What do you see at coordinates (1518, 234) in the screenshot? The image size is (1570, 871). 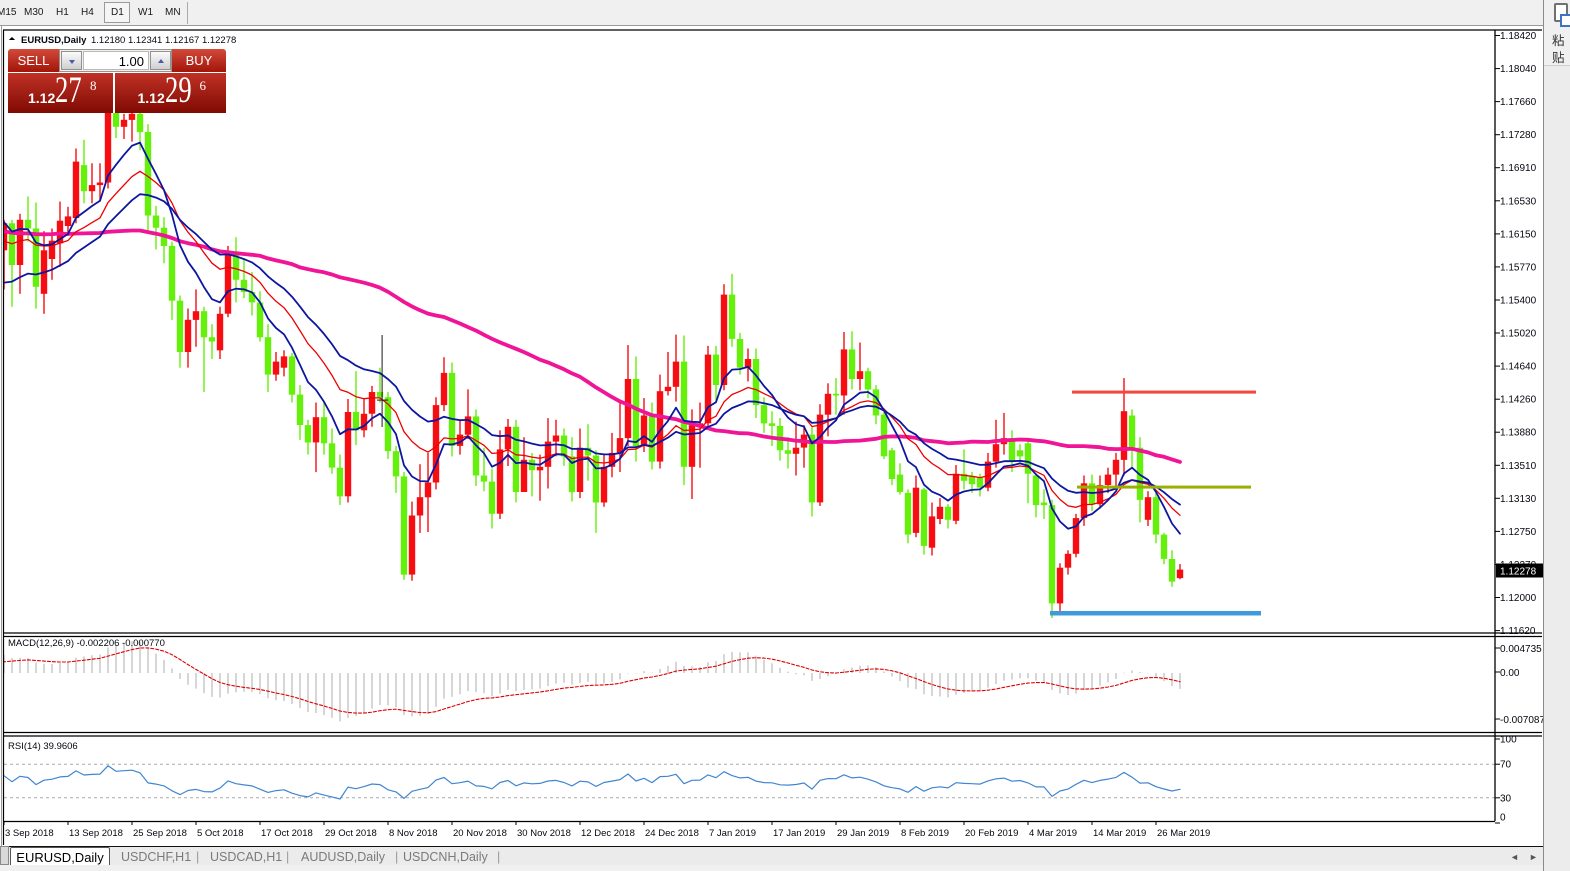 I see `svg-text: 1.16150` at bounding box center [1518, 234].